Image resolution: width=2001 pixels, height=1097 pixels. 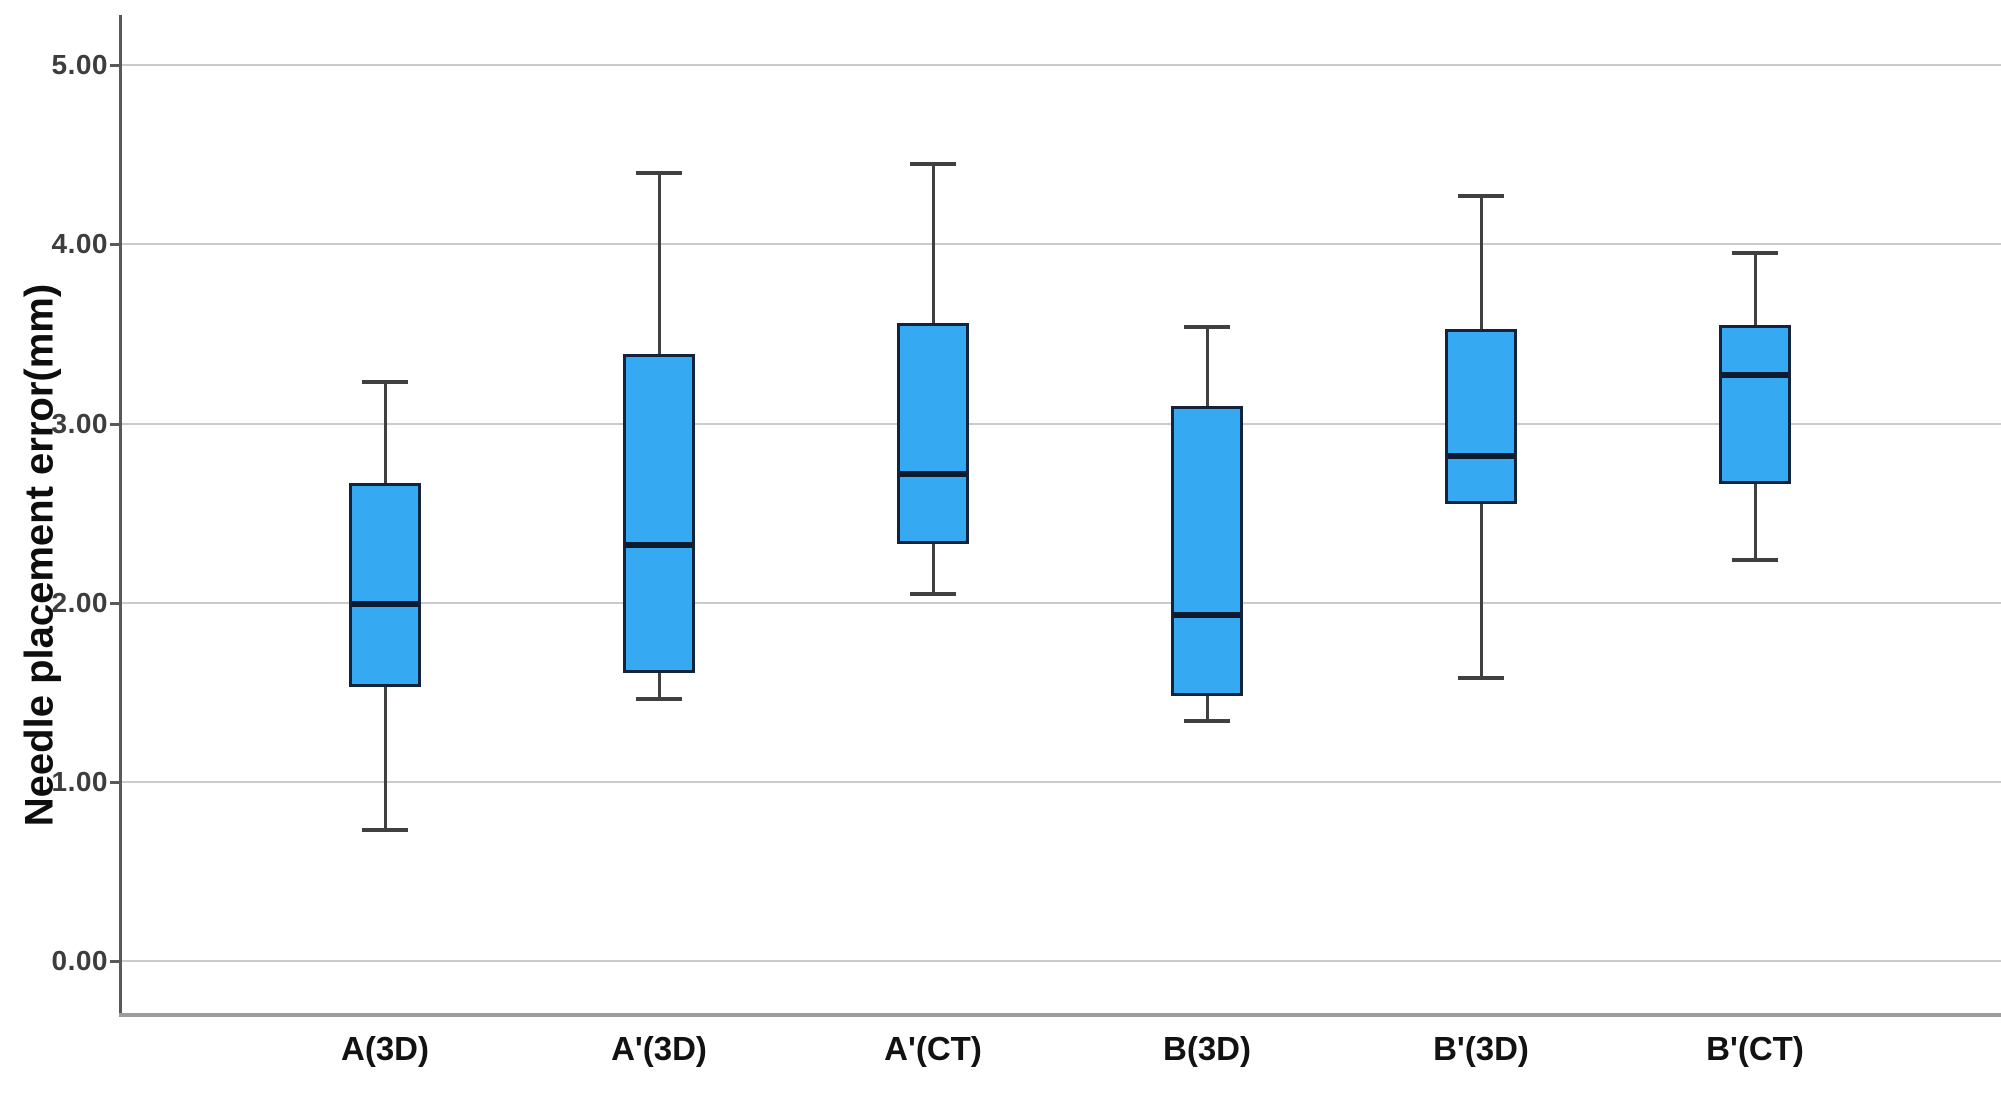 I want to click on y-tick-label: 0.00, so click(x=79, y=961).